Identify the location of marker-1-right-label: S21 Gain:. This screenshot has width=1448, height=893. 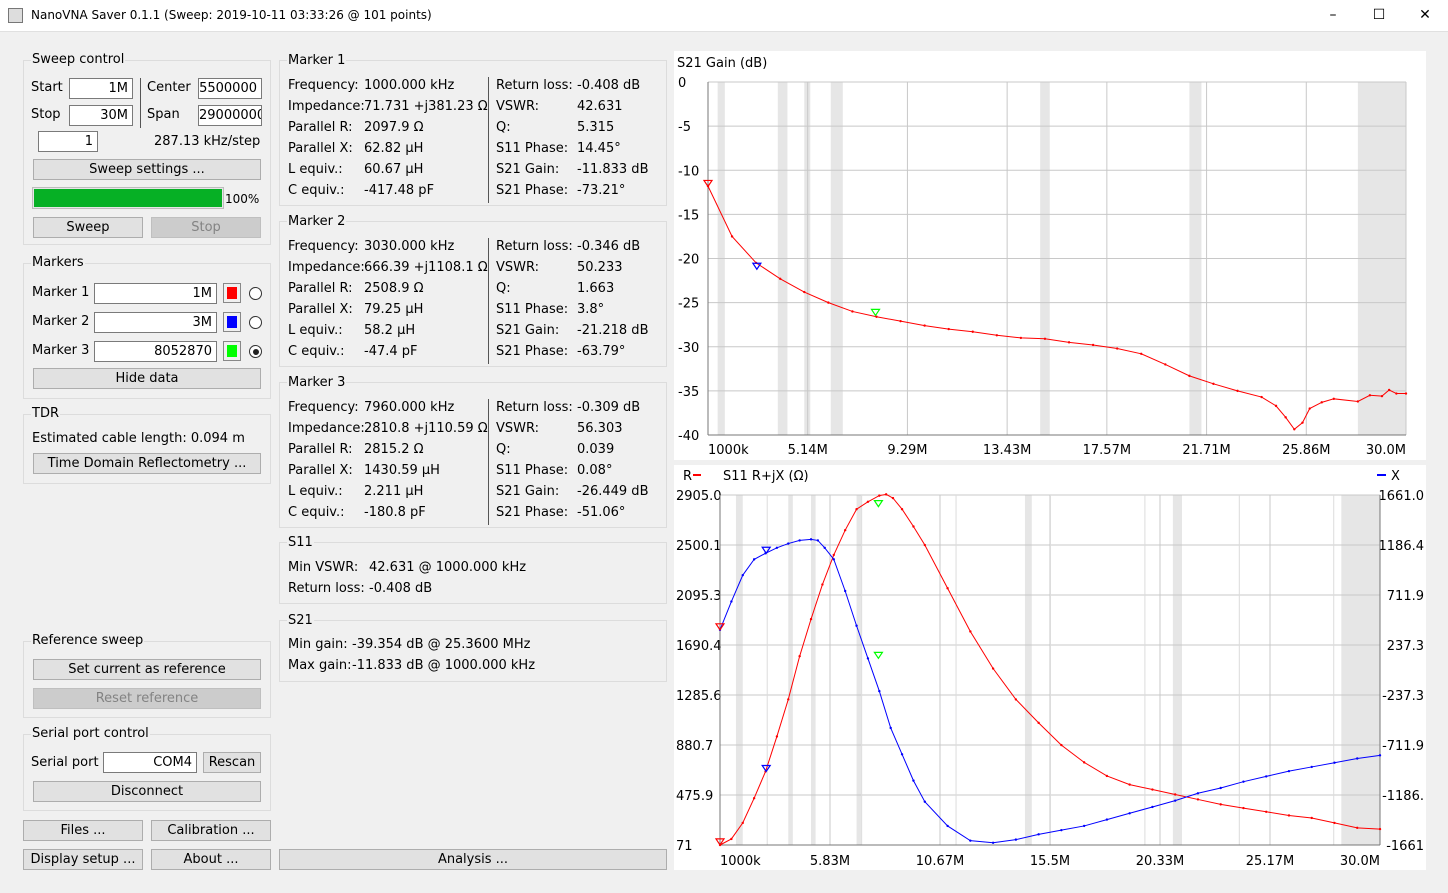
(528, 169).